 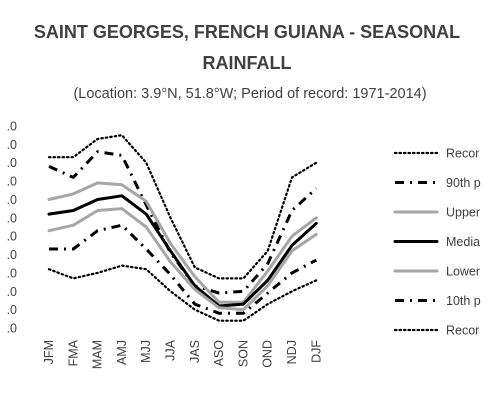 What do you see at coordinates (463, 301) in the screenshot?
I see `legend-label-6: 10th p` at bounding box center [463, 301].